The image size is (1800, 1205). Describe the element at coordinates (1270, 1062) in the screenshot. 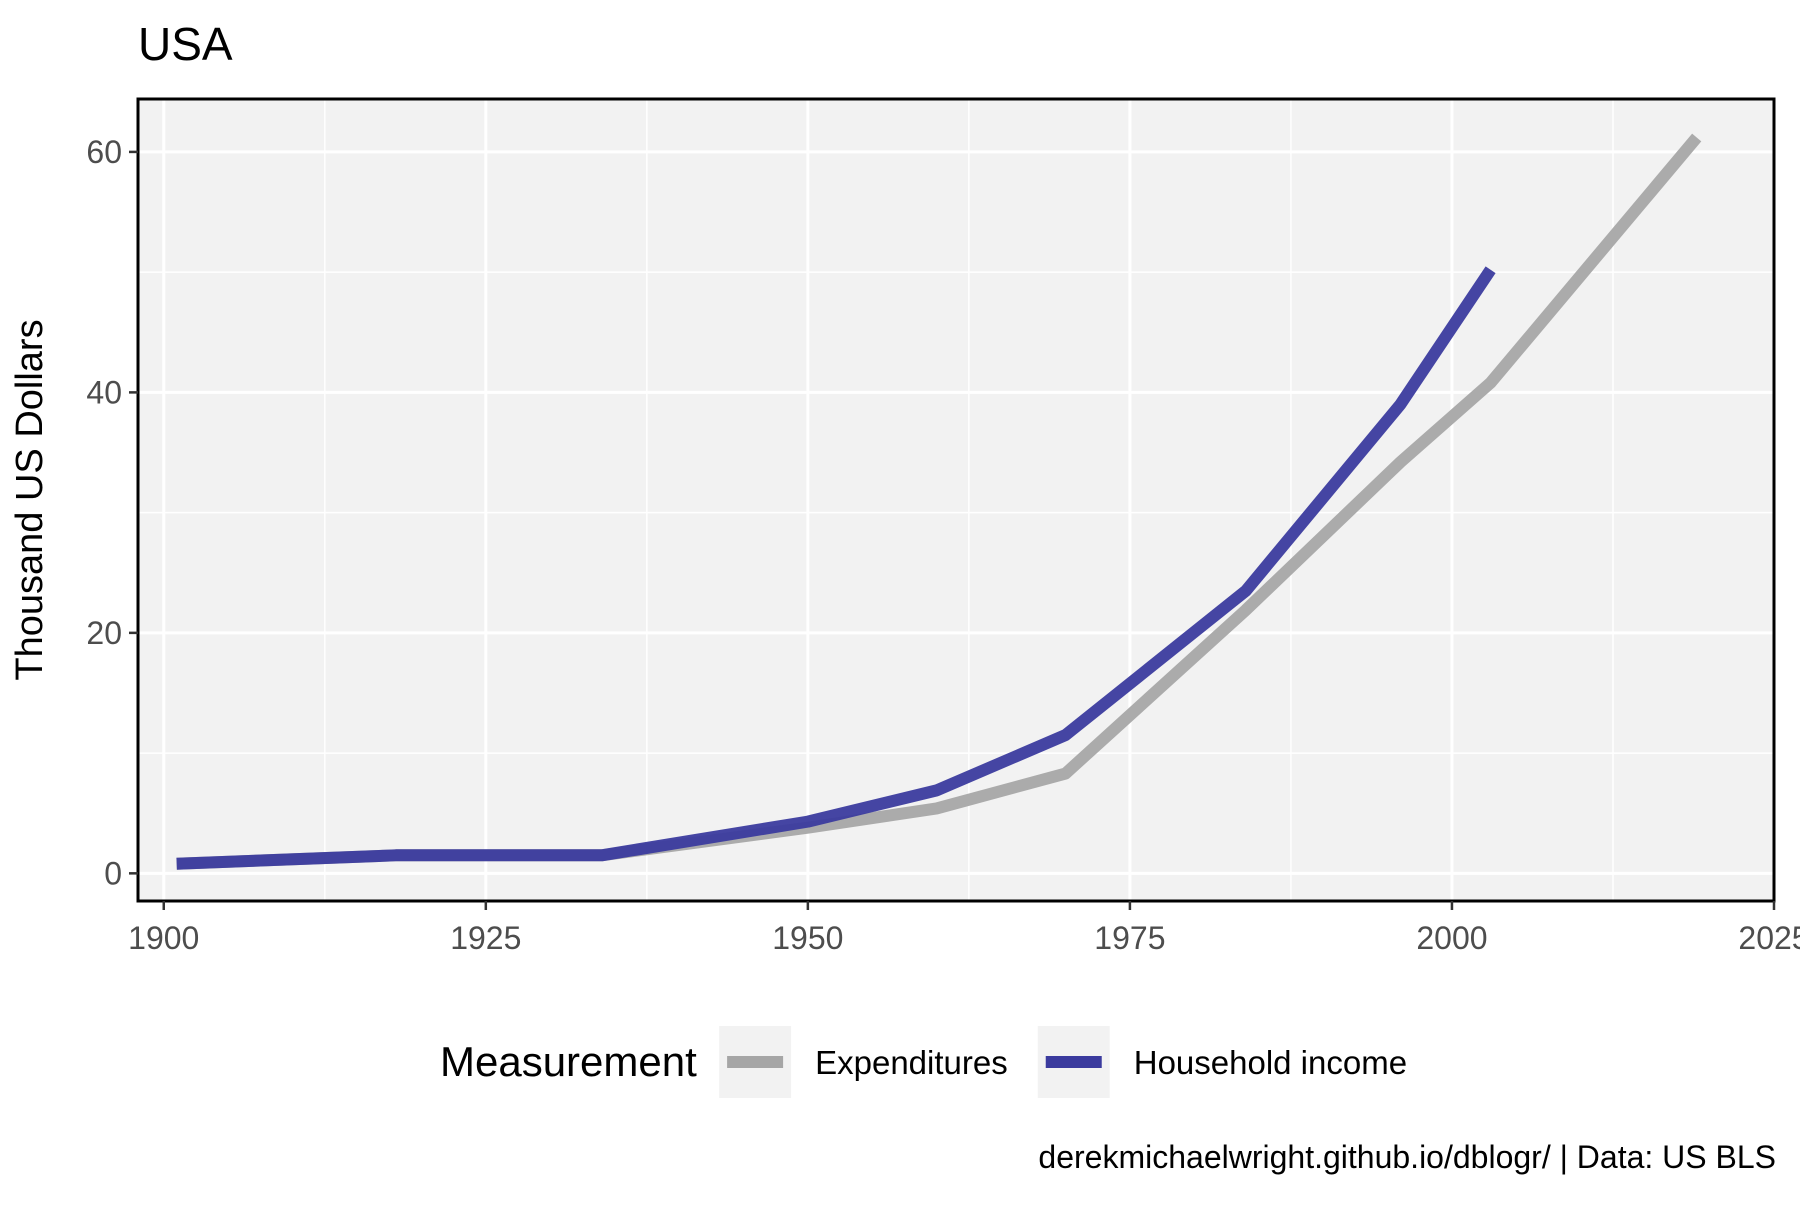

I see `legend-label: Household income` at that location.